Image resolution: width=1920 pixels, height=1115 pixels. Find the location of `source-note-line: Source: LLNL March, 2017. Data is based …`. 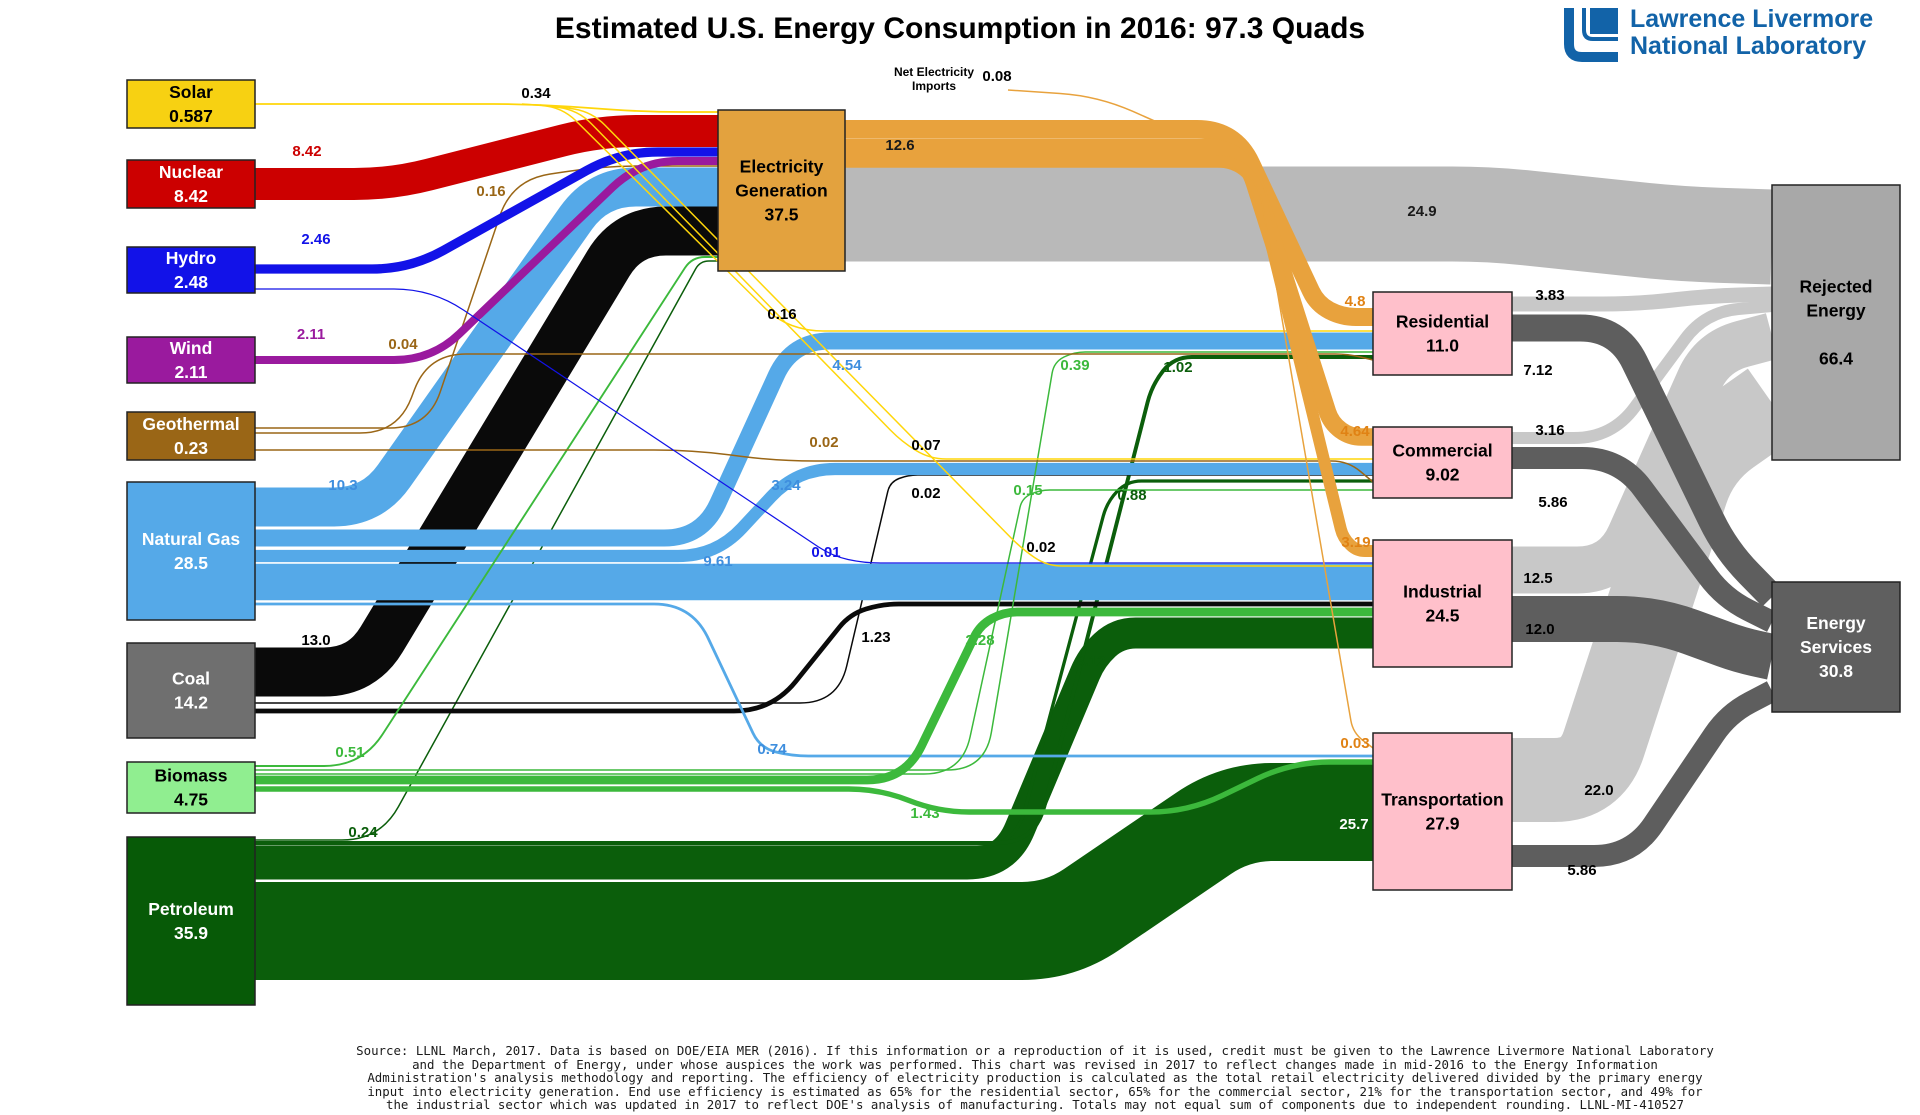

source-note-line: Source: LLNL March, 2017. Data is based … is located at coordinates (1035, 1050).